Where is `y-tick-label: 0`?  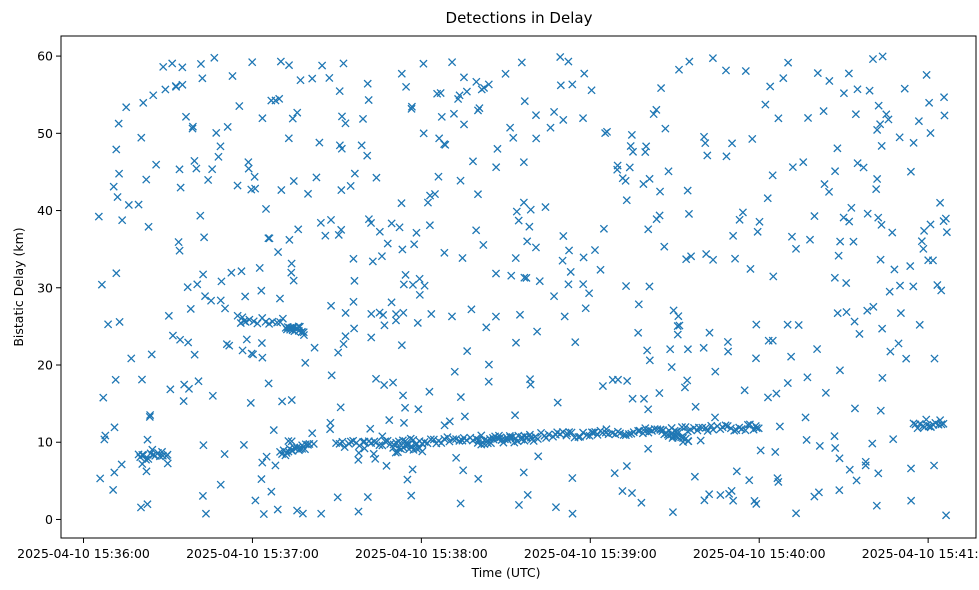 y-tick-label: 0 is located at coordinates (49, 519).